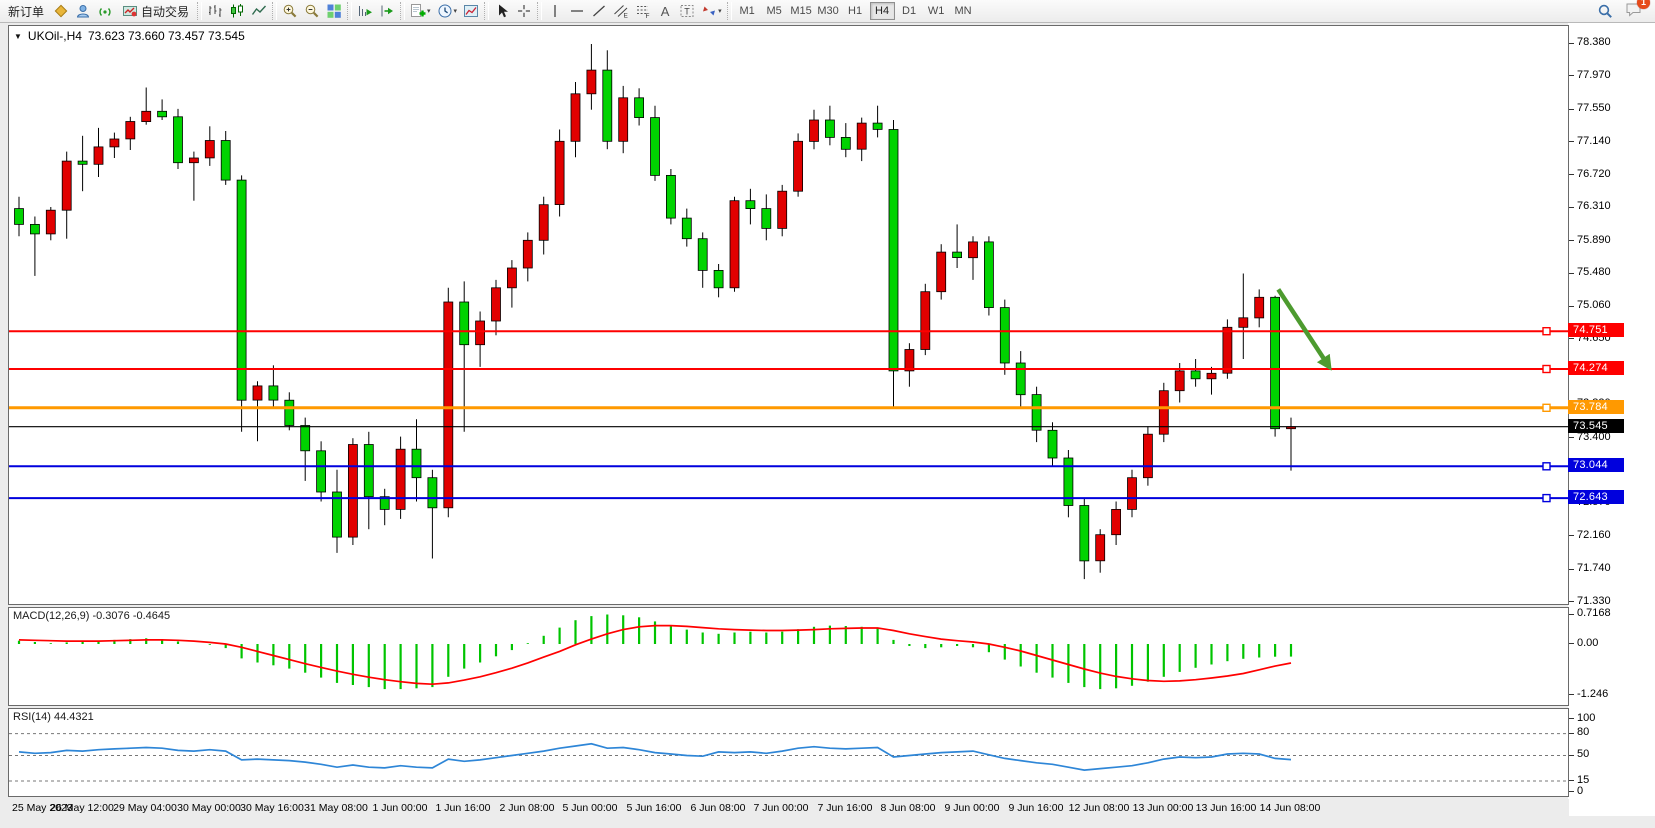  I want to click on symbol-dropdown-icon: ▼, so click(18, 36).